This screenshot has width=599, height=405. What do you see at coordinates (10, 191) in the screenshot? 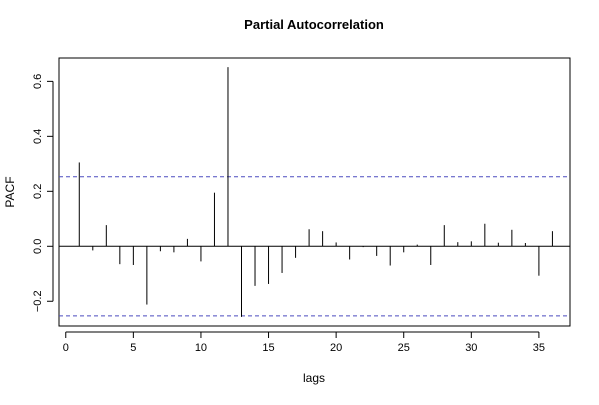
I see `y-axis-label: PACF` at bounding box center [10, 191].